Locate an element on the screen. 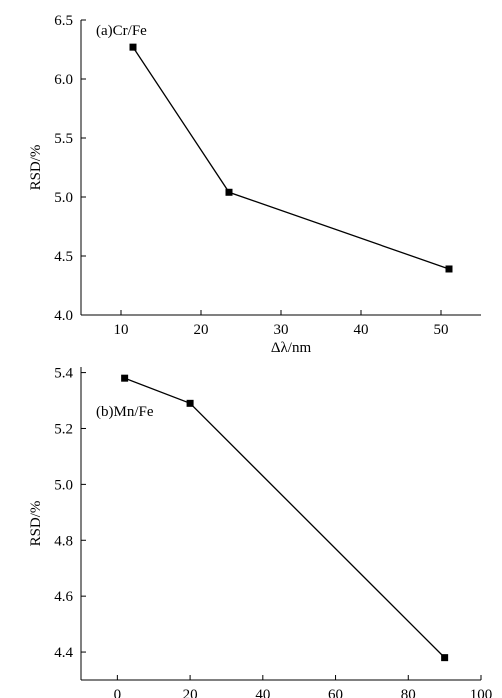 The height and width of the screenshot is (698, 502). y-tick-label: 6.0 is located at coordinates (63, 80).